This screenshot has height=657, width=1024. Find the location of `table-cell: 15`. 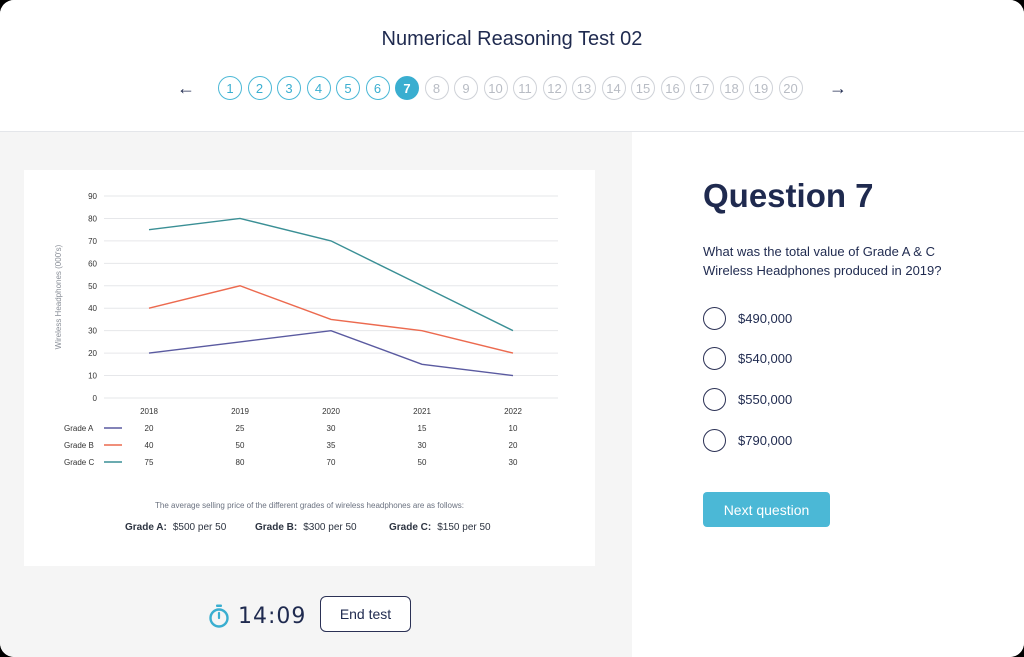

table-cell: 15 is located at coordinates (422, 428).